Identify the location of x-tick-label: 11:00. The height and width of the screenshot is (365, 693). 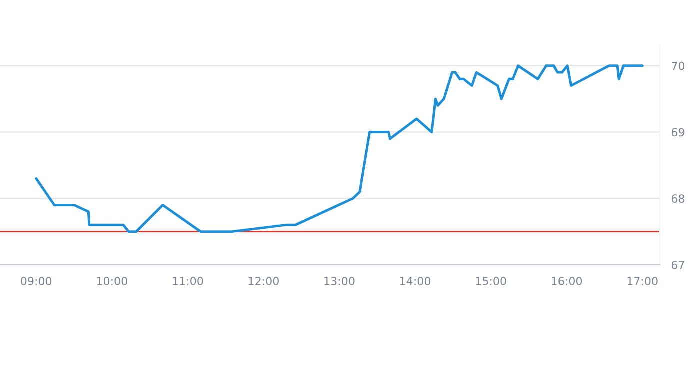
(188, 281).